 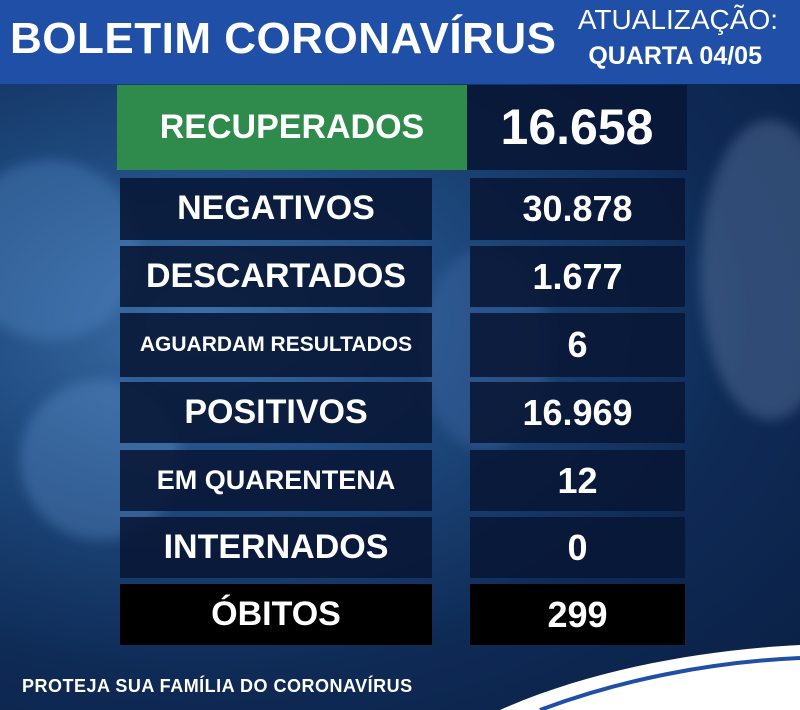 What do you see at coordinates (276, 480) in the screenshot?
I see `row-label: EM QUARENTENA` at bounding box center [276, 480].